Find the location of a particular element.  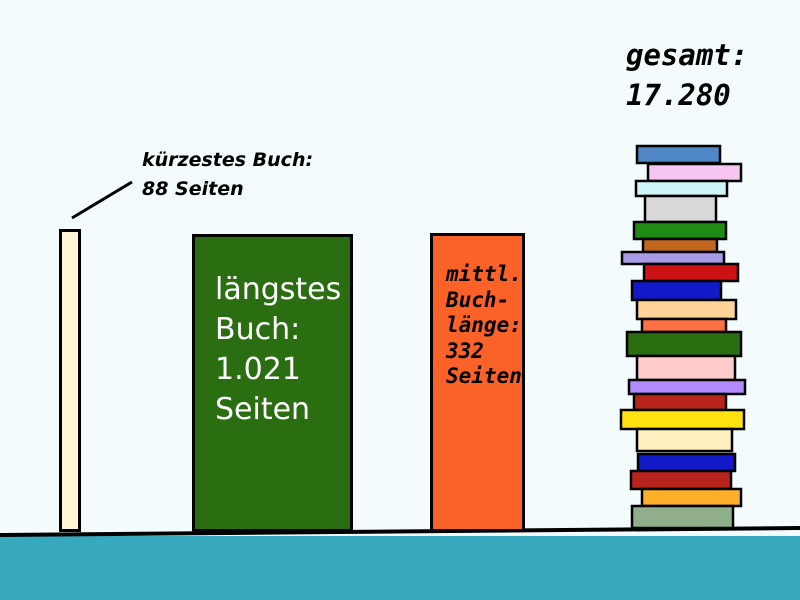

ground-floor is located at coordinates (400, 568).